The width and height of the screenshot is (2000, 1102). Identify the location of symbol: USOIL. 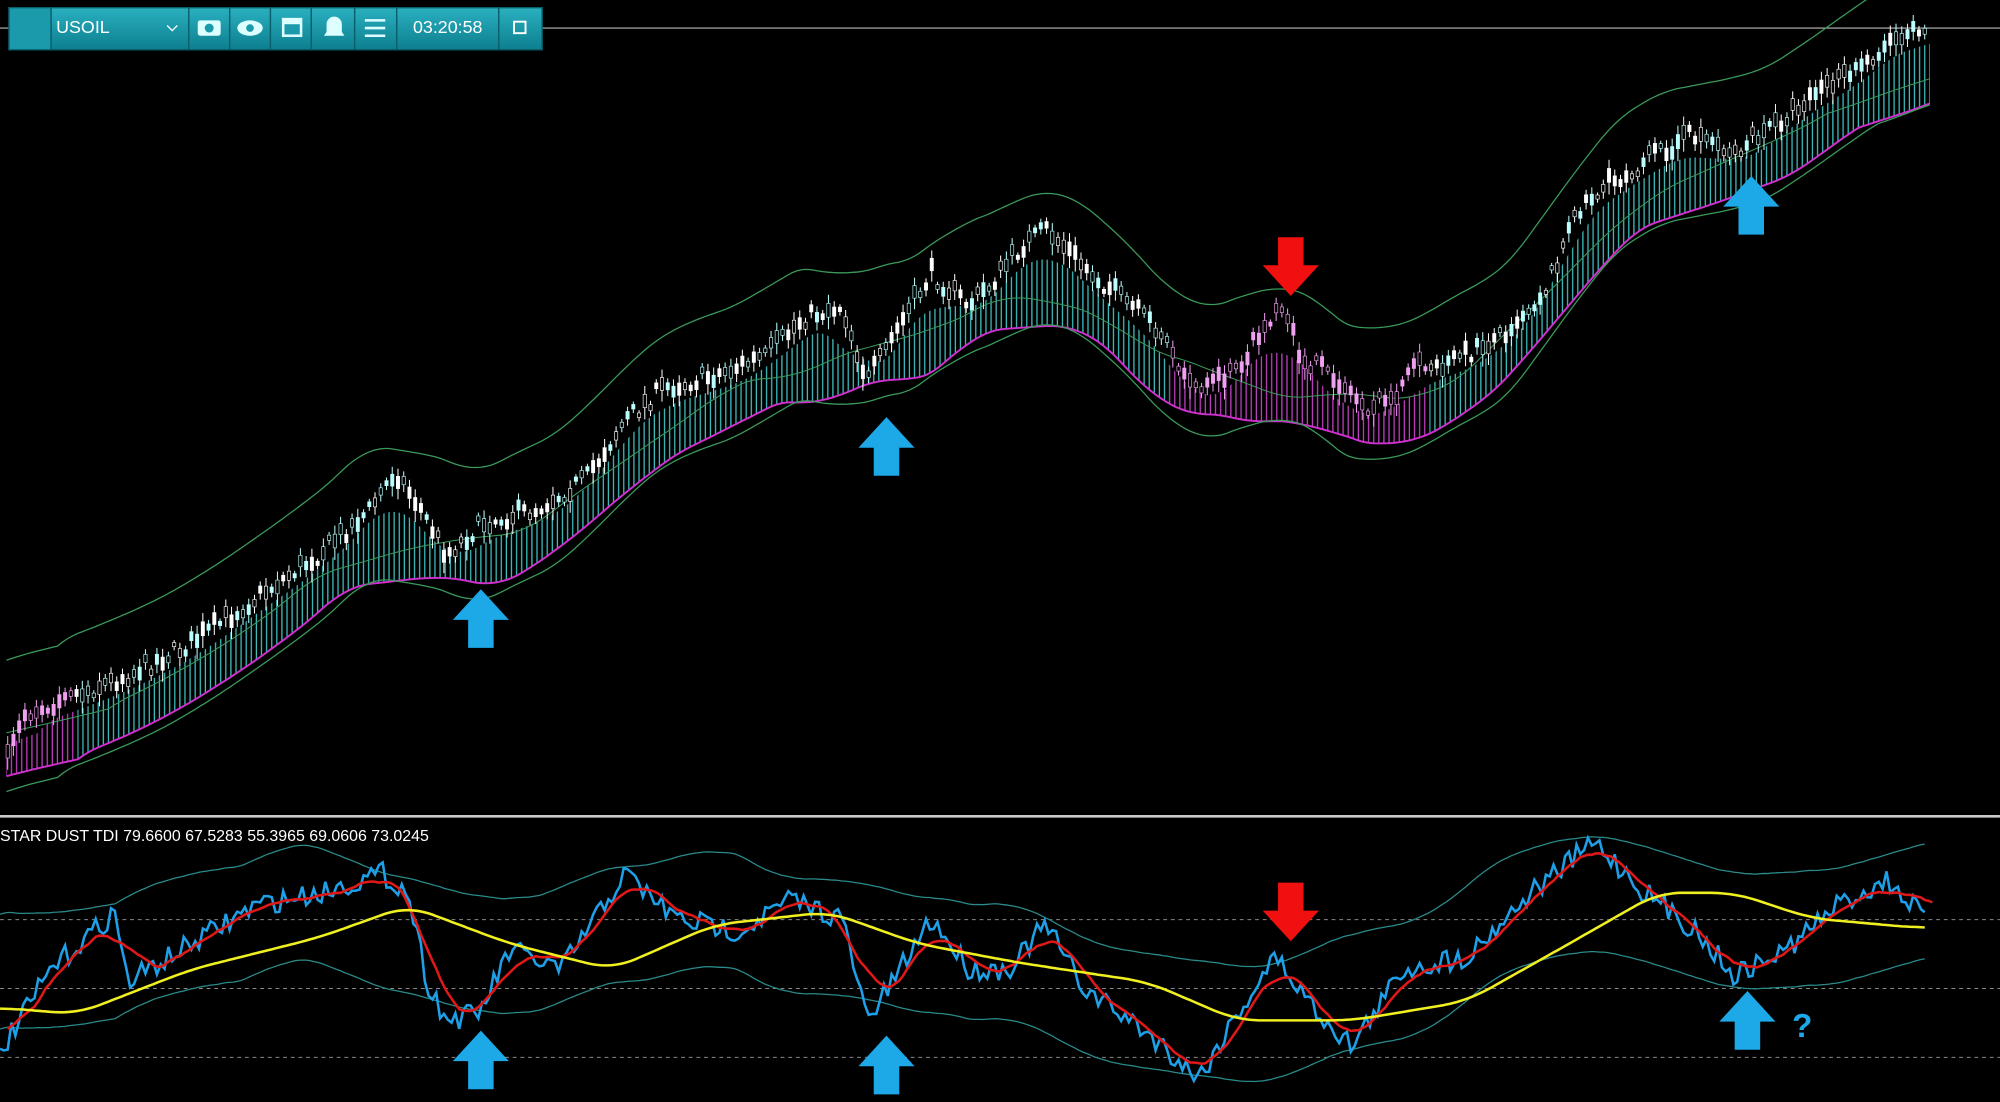
(83, 27).